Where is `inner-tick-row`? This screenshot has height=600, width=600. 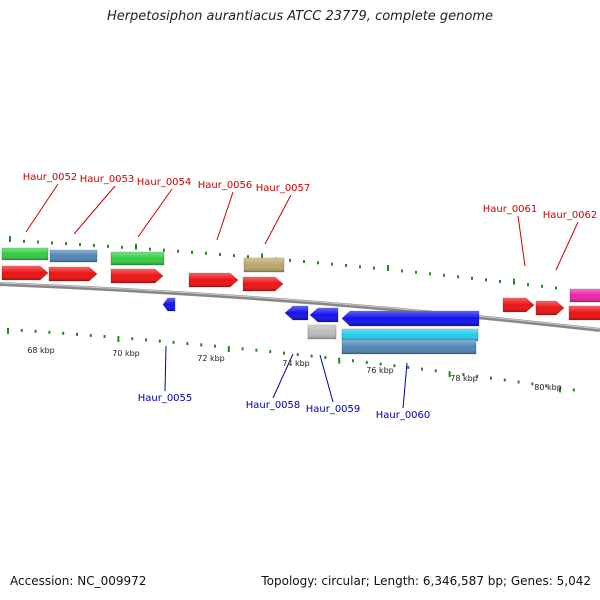
inner-tick-row is located at coordinates (291, 360).